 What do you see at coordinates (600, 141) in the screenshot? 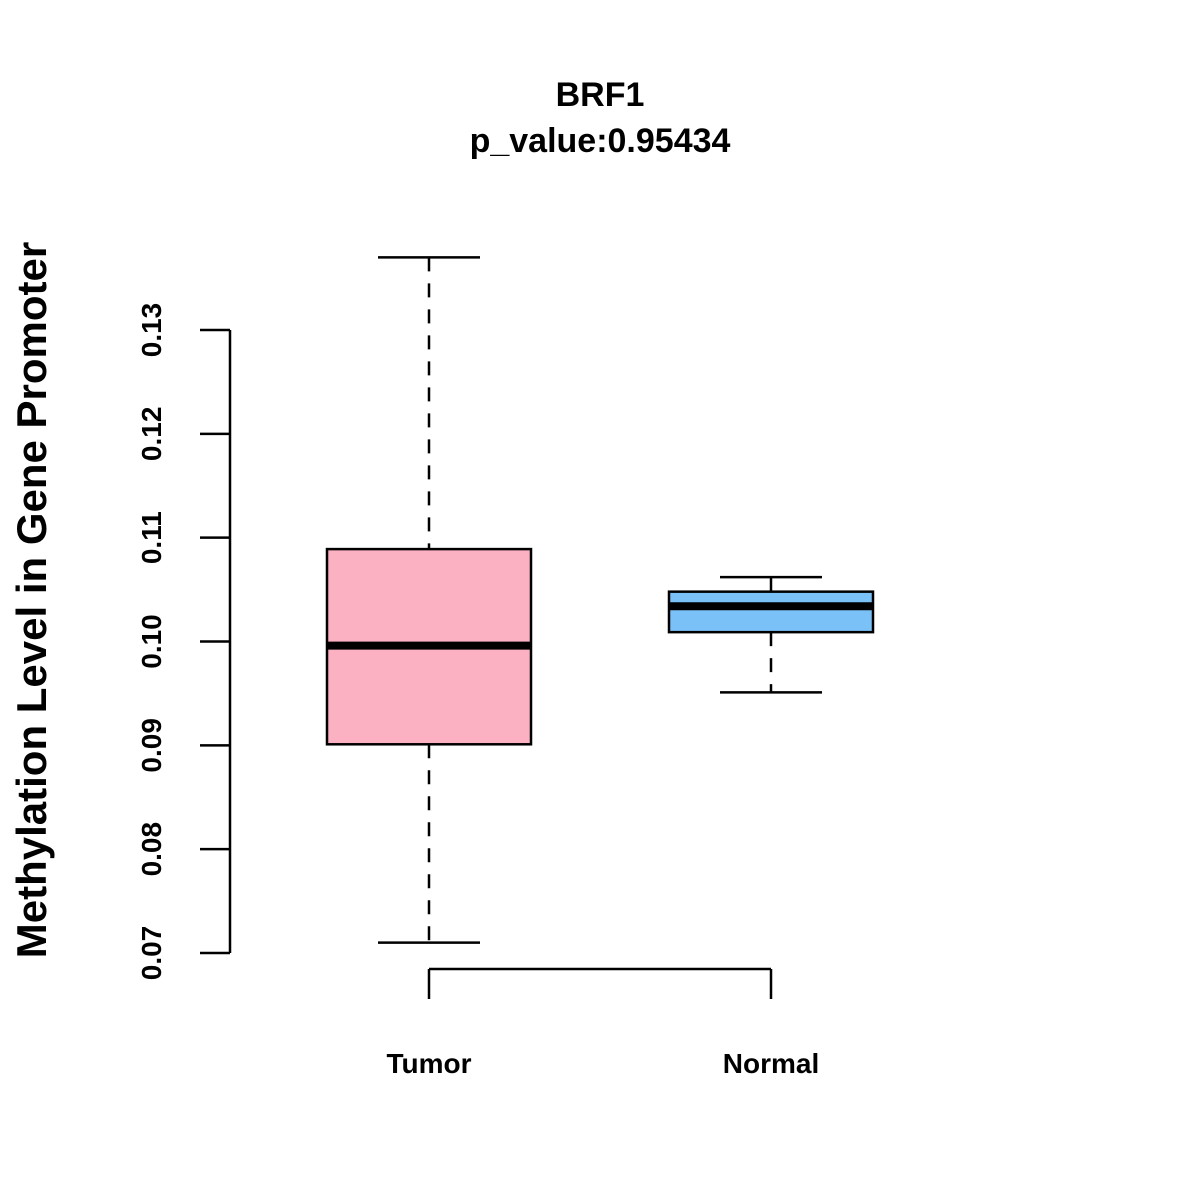
I see `chart-subtitle: p_value:0.95434` at bounding box center [600, 141].